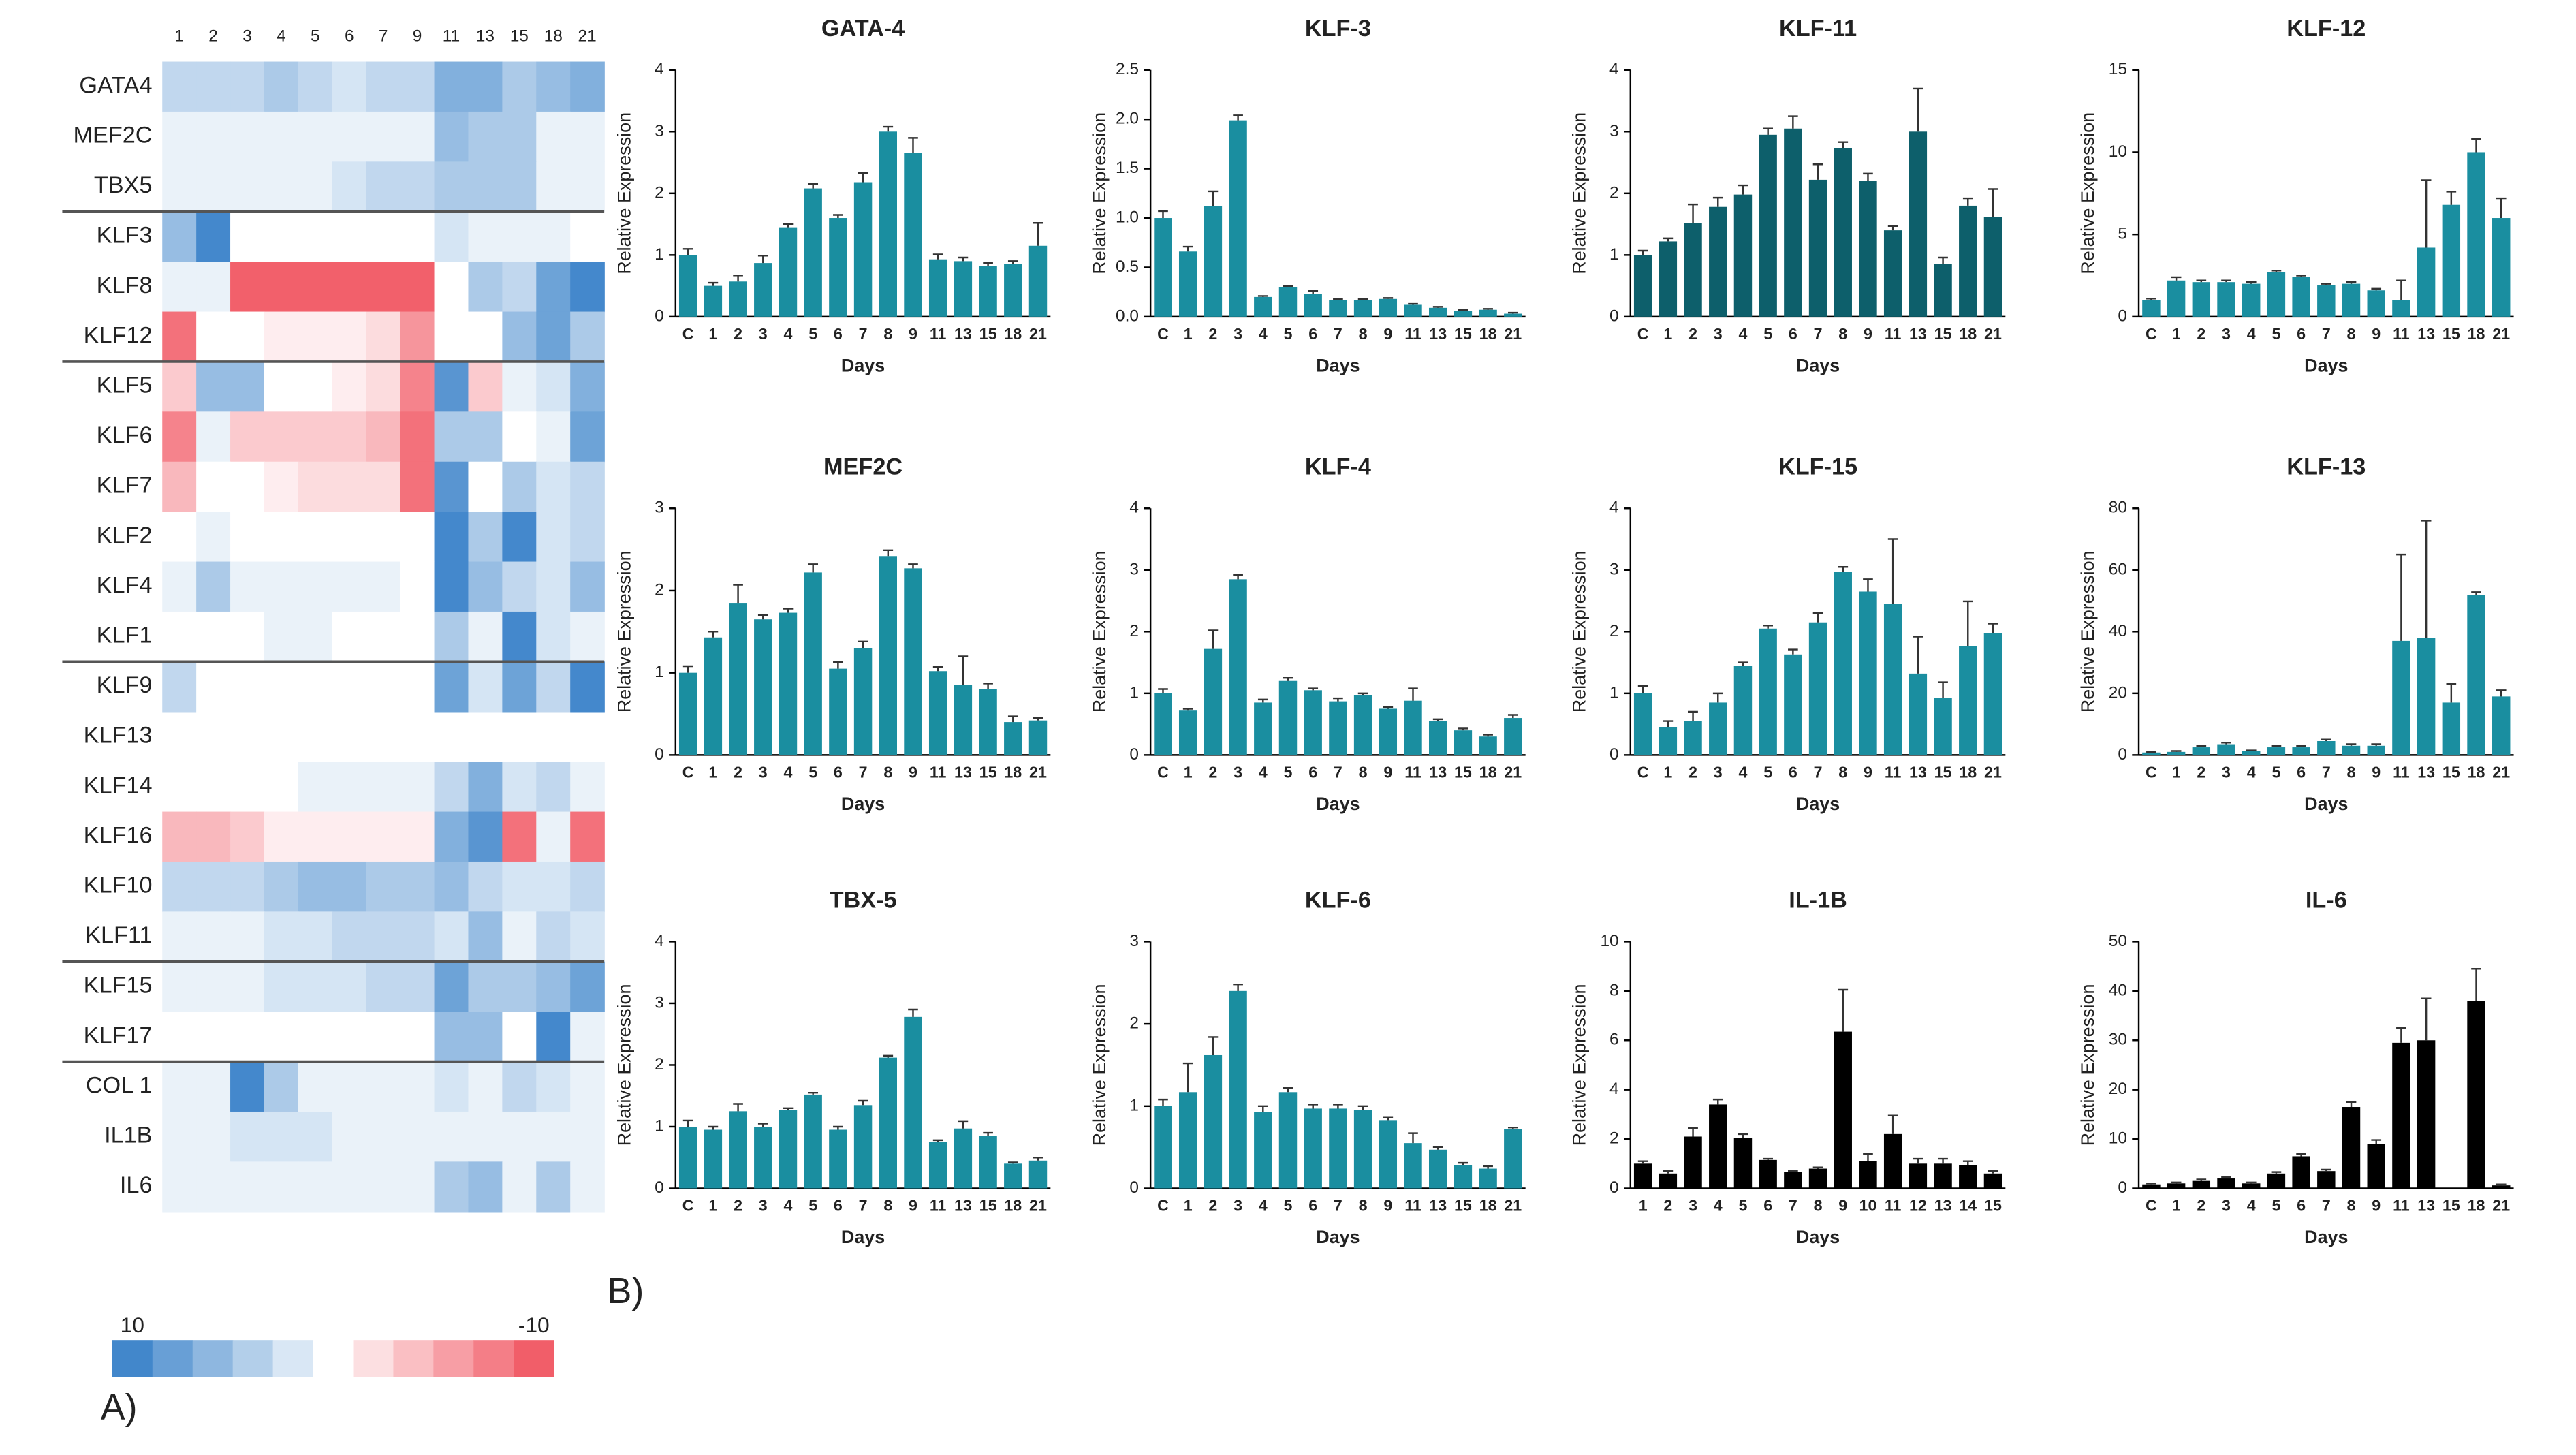 The height and width of the screenshot is (1455, 2576). I want to click on row-label: KLF1, so click(125, 635).